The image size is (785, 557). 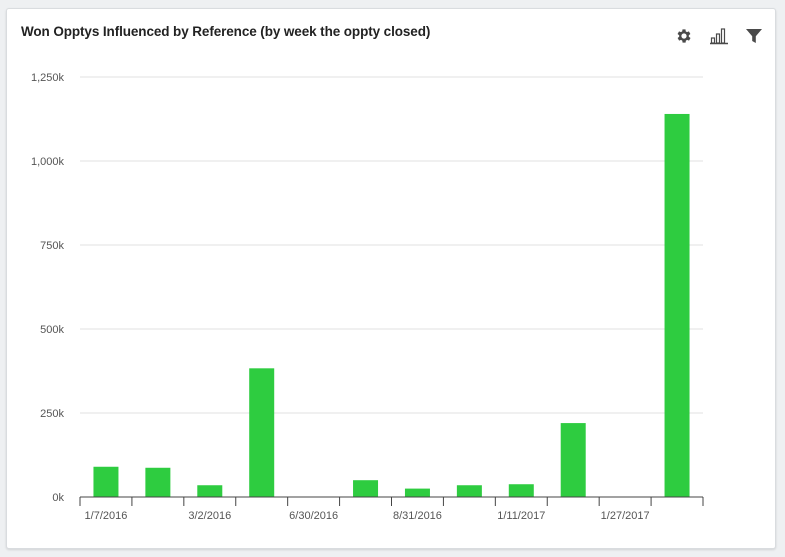 What do you see at coordinates (58, 498) in the screenshot?
I see `y-tick-label: 0k` at bounding box center [58, 498].